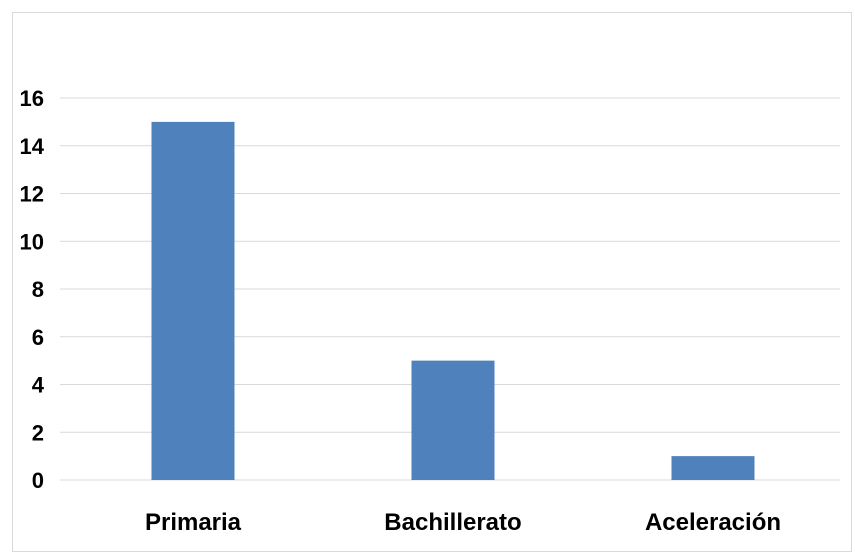  Describe the element at coordinates (713, 522) in the screenshot. I see `x-category-label: Aceleración` at that location.